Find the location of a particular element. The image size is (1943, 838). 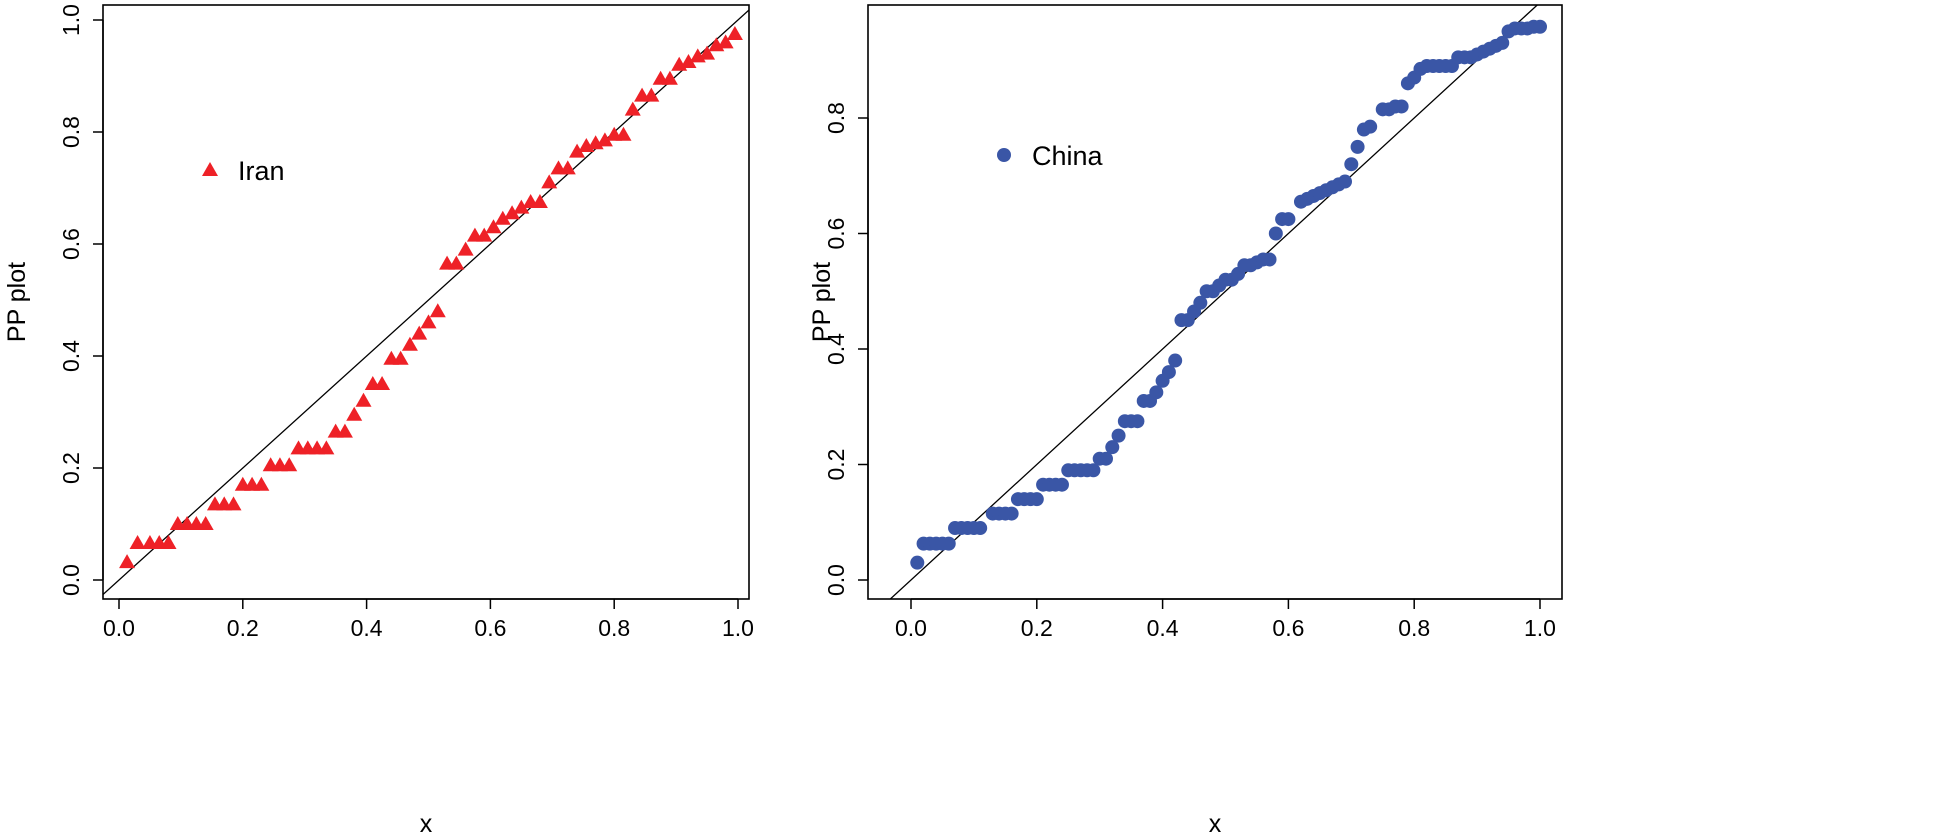

triangle-legend-marker is located at coordinates (210, 169).